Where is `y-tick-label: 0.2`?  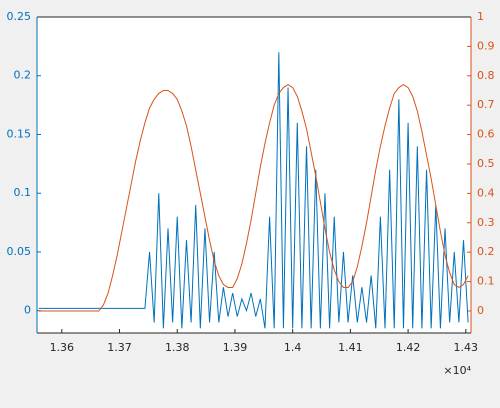
y-tick-label: 0.2 is located at coordinates (23, 75).